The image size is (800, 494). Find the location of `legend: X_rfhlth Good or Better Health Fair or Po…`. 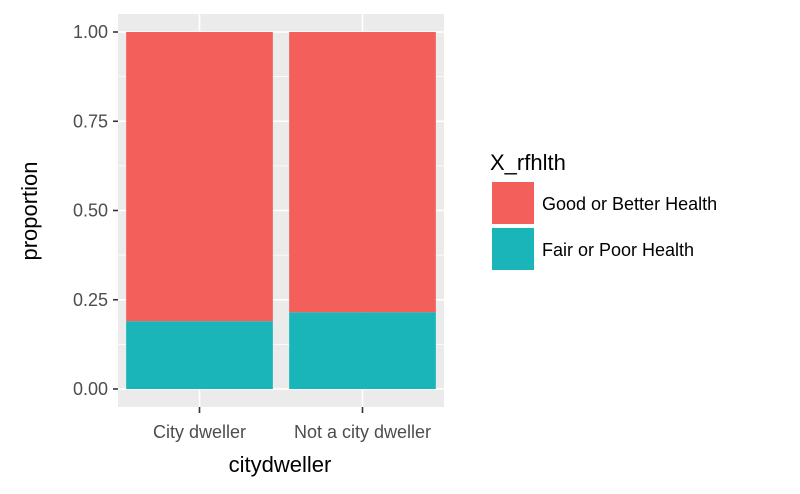

legend: X_rfhlth Good or Better Health Fair or Po… is located at coordinates (603, 210).